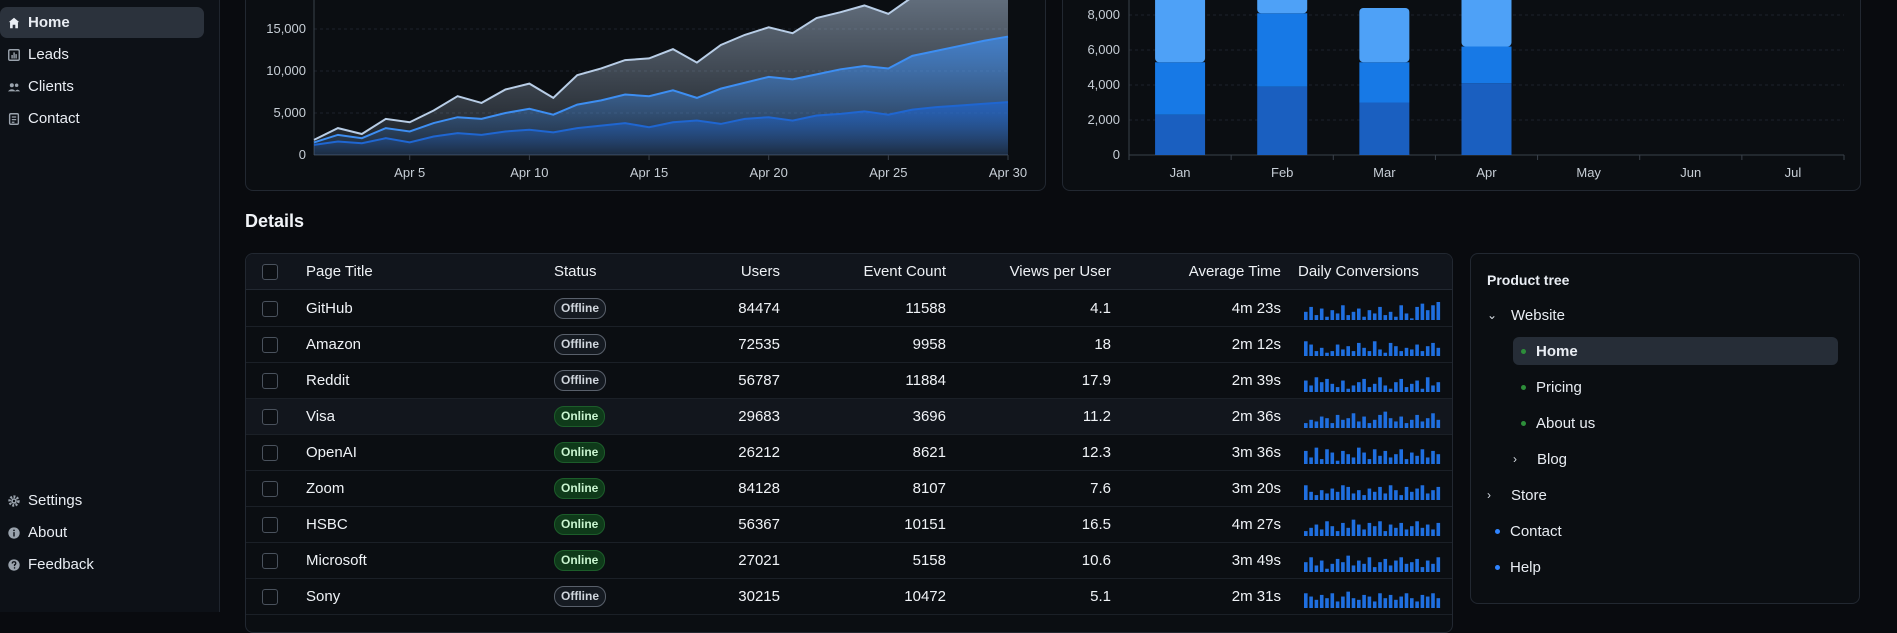 This screenshot has height=633, width=1897. I want to click on header-page-title: Page Title, so click(339, 271).